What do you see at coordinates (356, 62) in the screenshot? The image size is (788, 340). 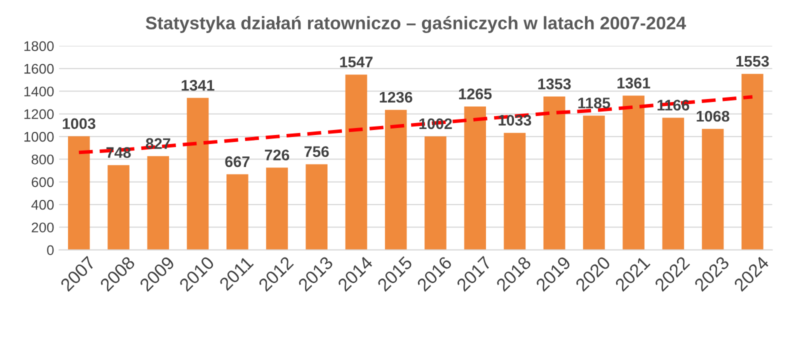 I see `data-label: 1547` at bounding box center [356, 62].